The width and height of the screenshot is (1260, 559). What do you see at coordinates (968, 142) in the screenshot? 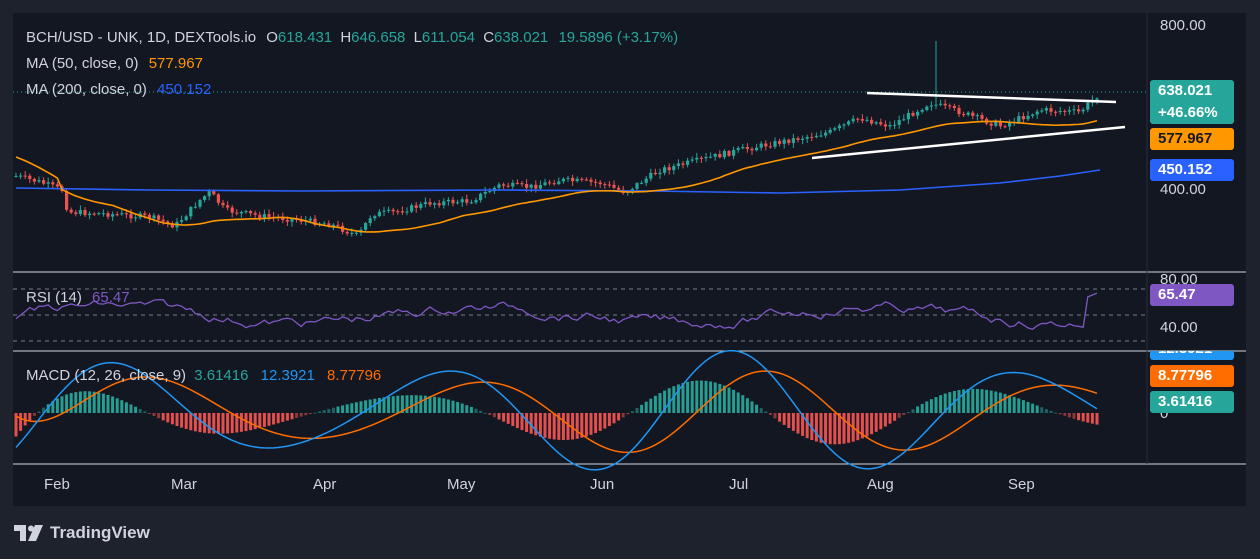
I see `lower-trendline` at bounding box center [968, 142].